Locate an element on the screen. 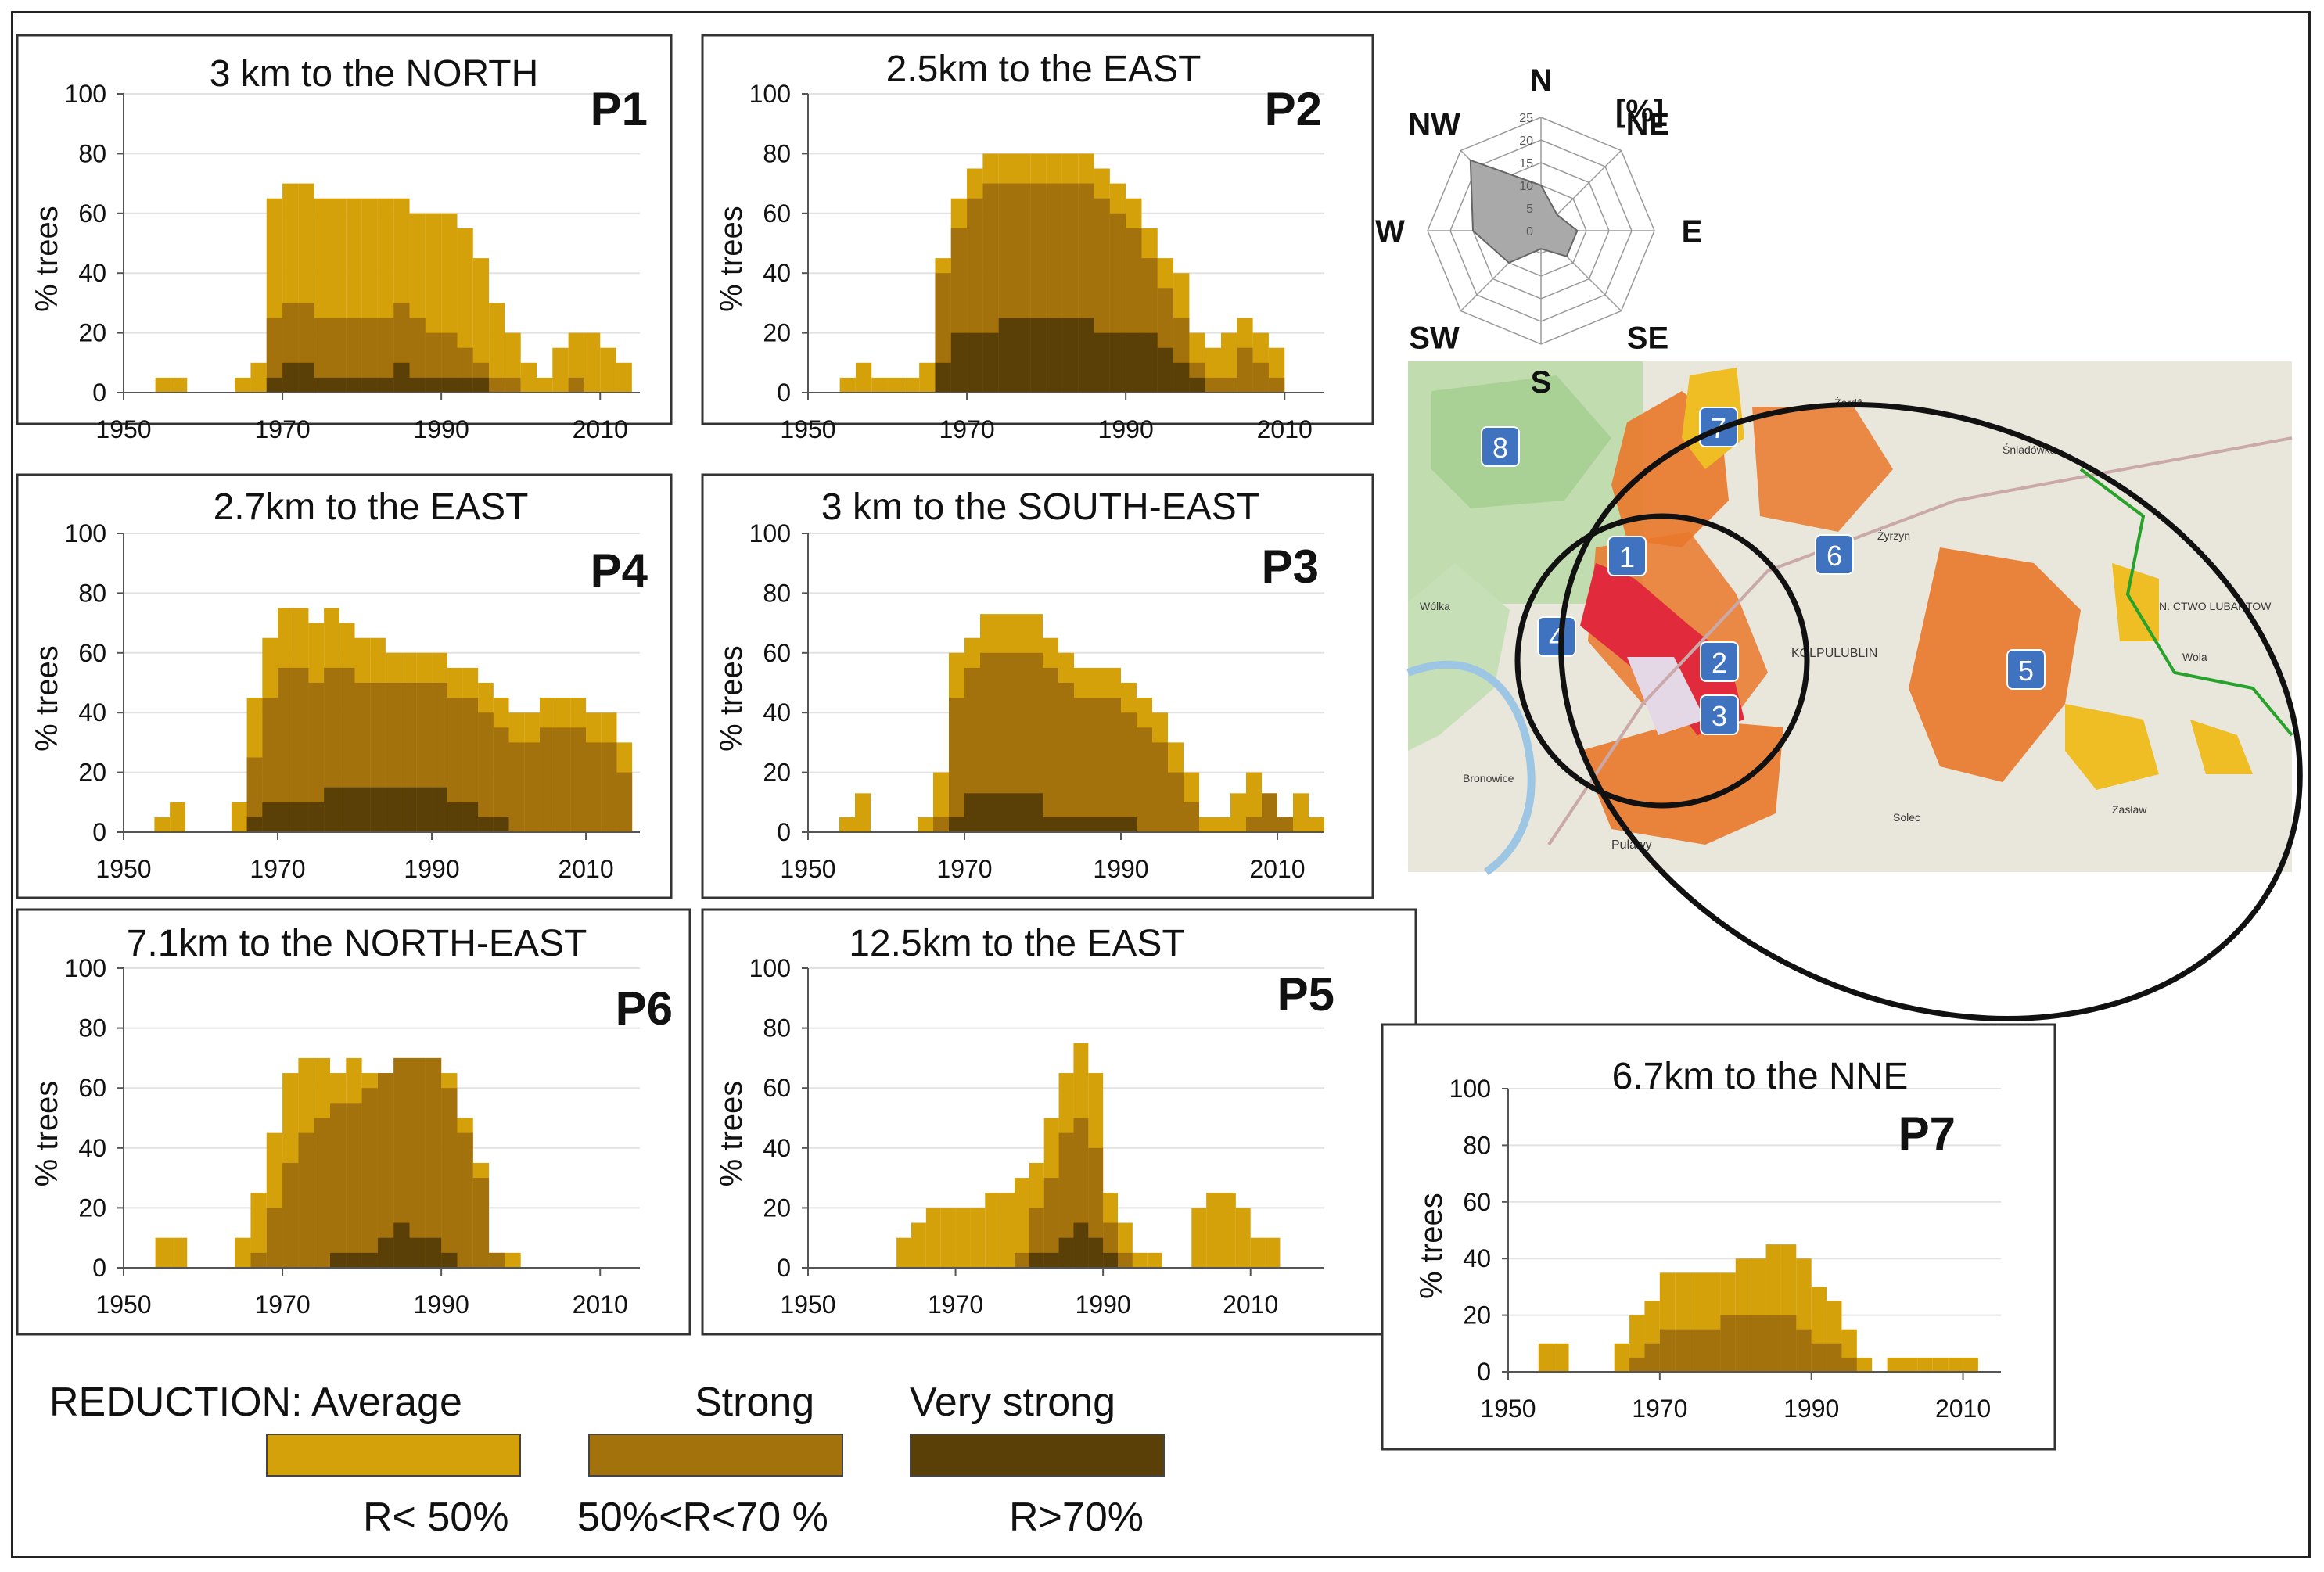  legend-title: REDUCTION: Average is located at coordinates (255, 1402).